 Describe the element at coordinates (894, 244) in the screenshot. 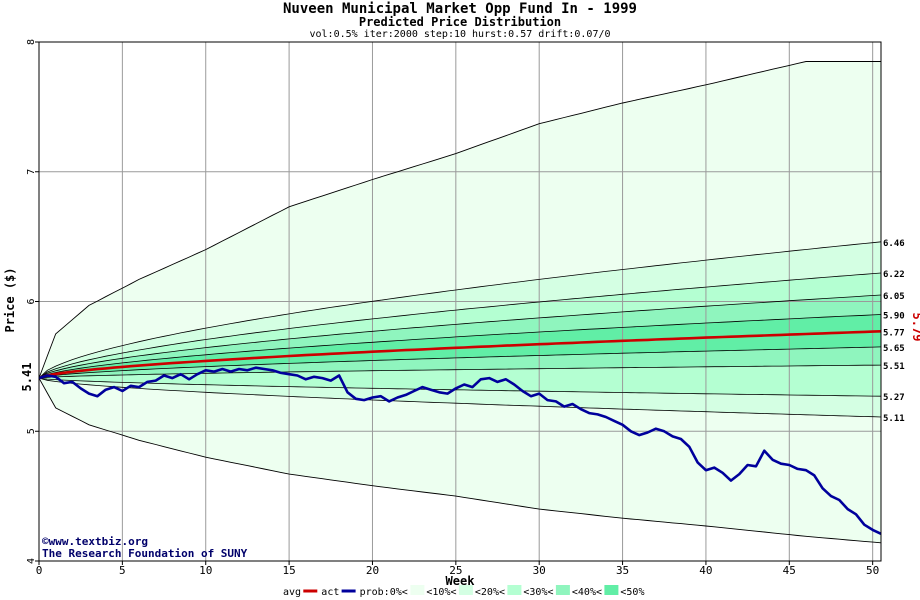

I see `quantile-end-label: 6.46` at that location.